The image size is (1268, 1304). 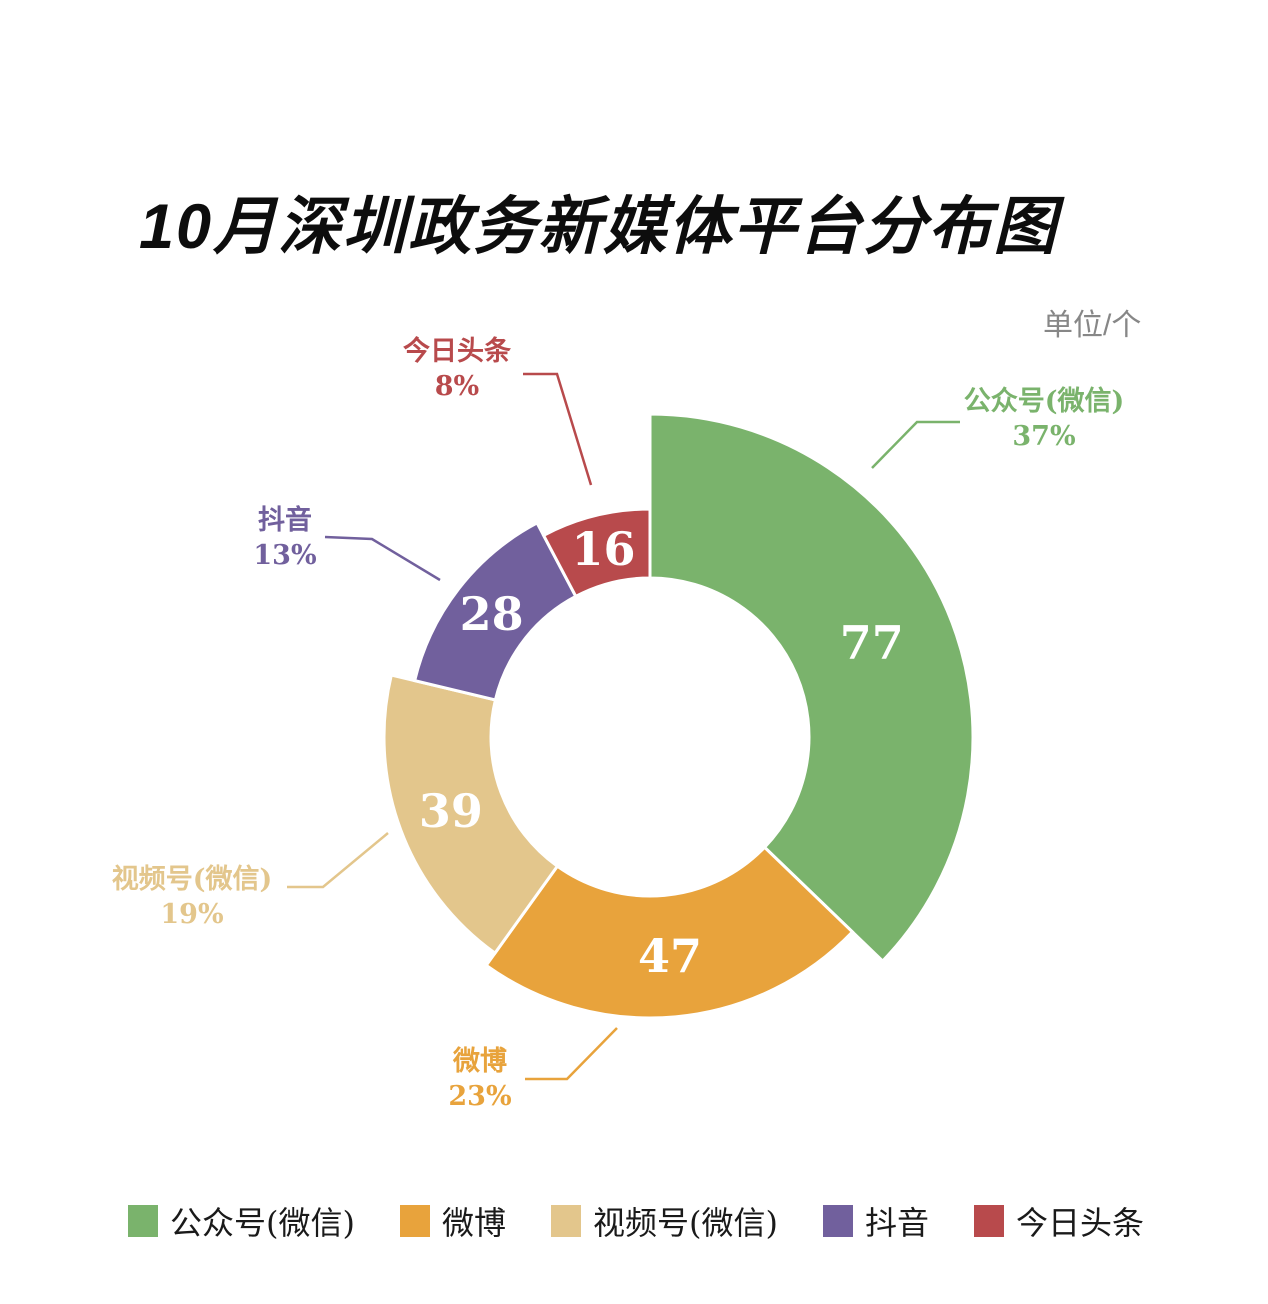 I want to click on pie-slice-抖音, so click(x=495, y=611).